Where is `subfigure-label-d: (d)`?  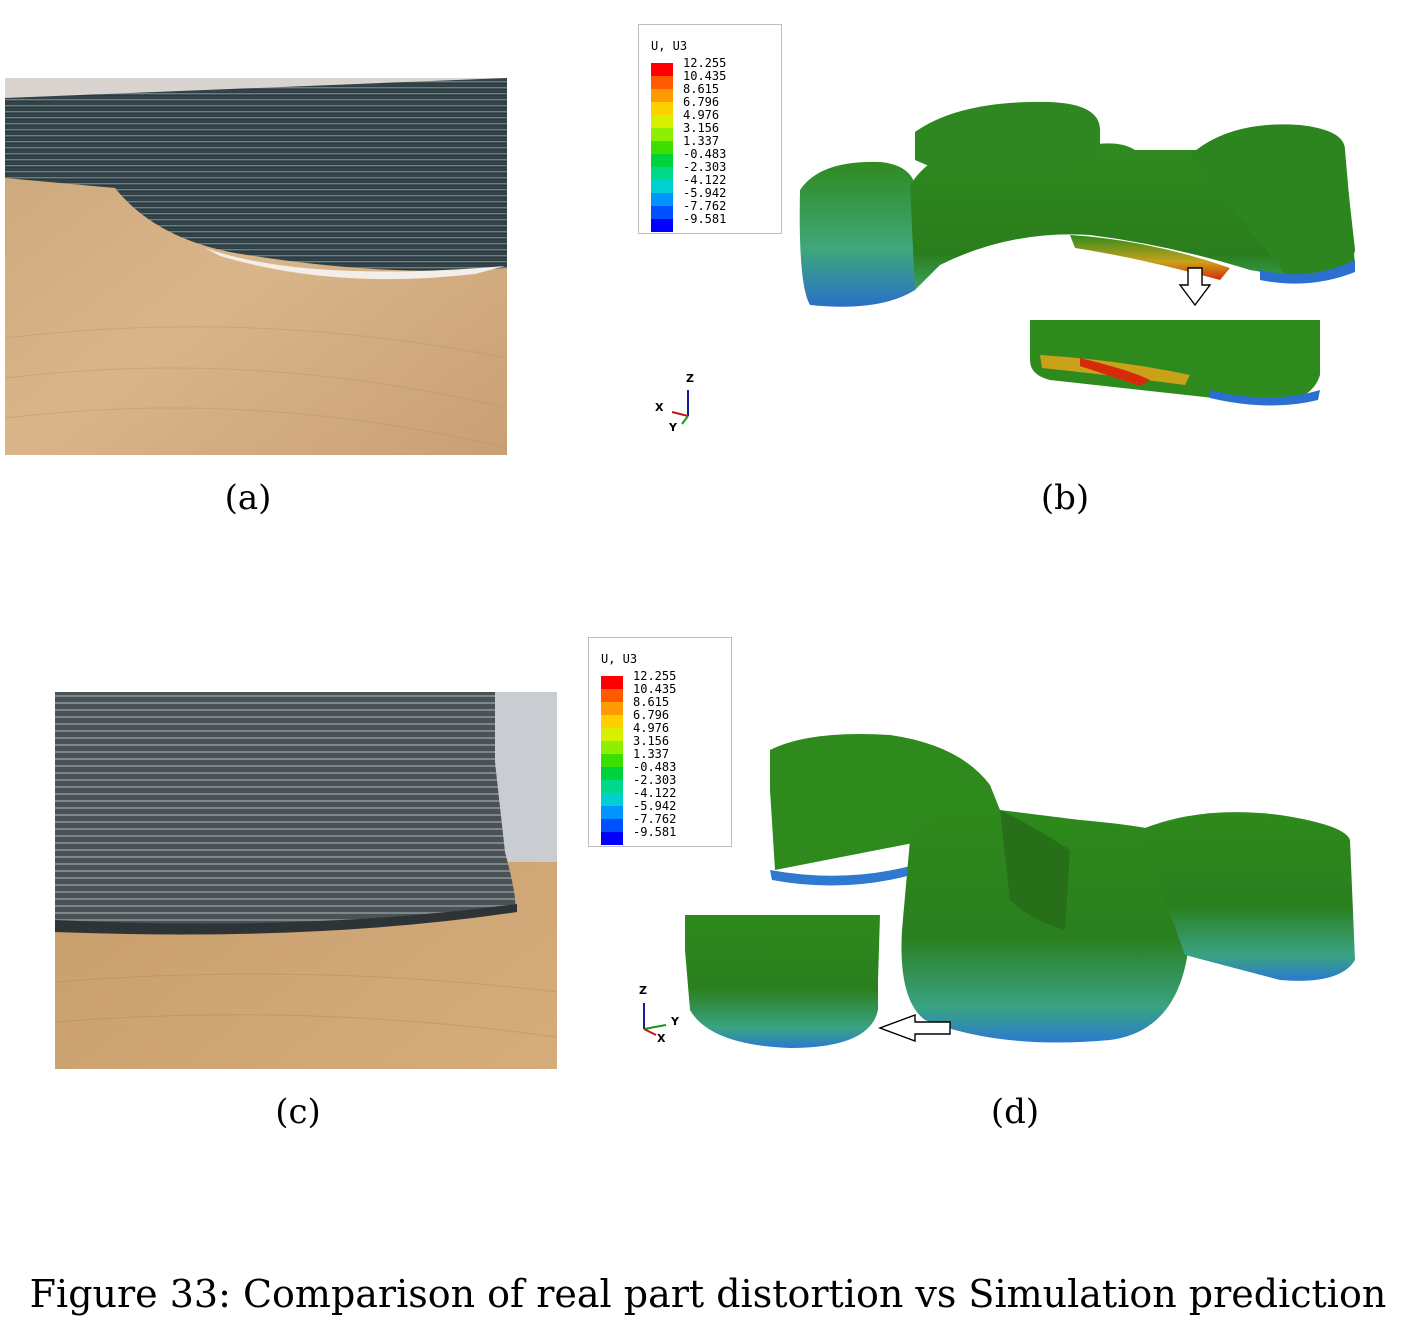
subfigure-label-d: (d) is located at coordinates (1015, 1112).